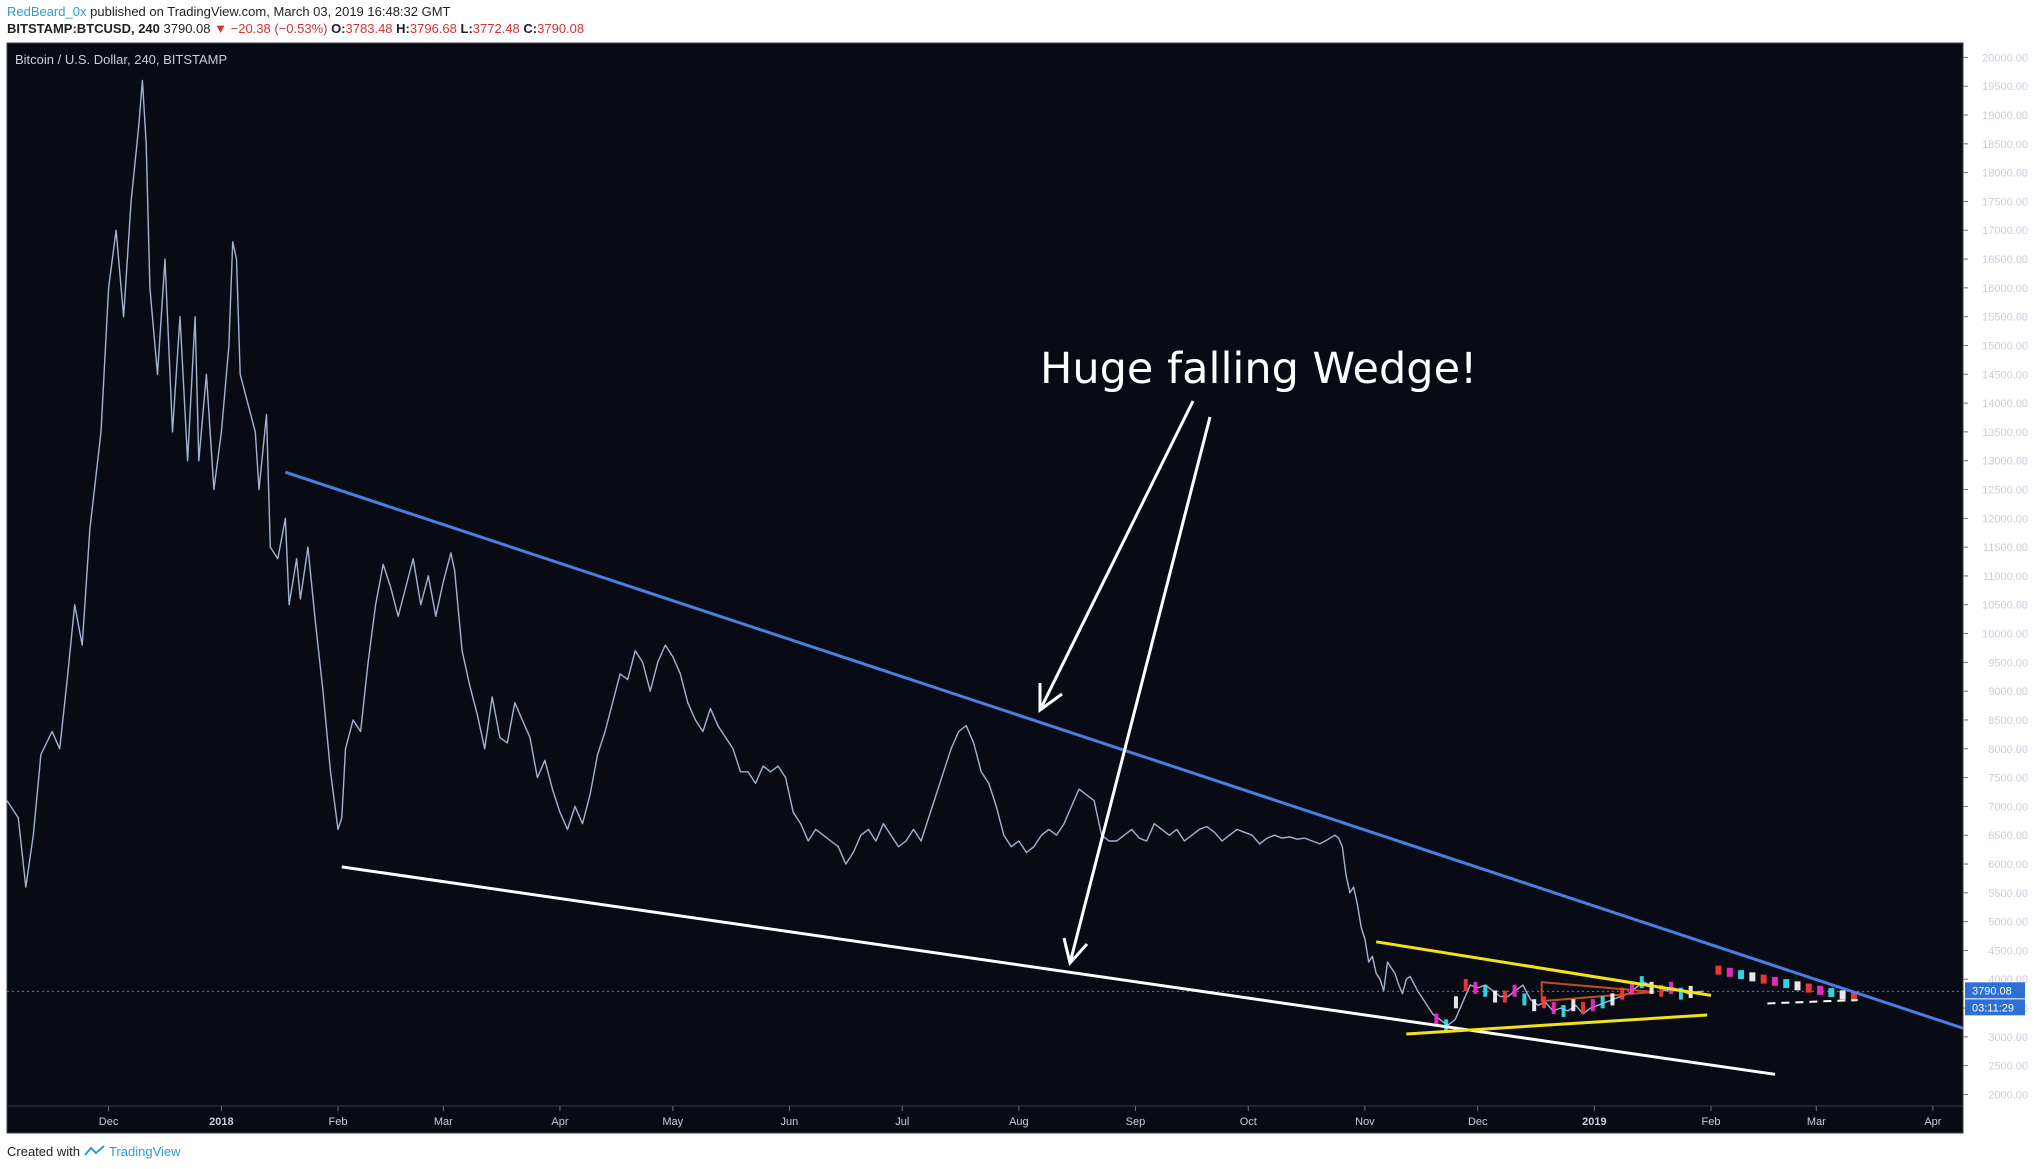 This screenshot has width=2034, height=1169. What do you see at coordinates (2008, 663) in the screenshot?
I see `y-tick-label: 9500.00` at bounding box center [2008, 663].